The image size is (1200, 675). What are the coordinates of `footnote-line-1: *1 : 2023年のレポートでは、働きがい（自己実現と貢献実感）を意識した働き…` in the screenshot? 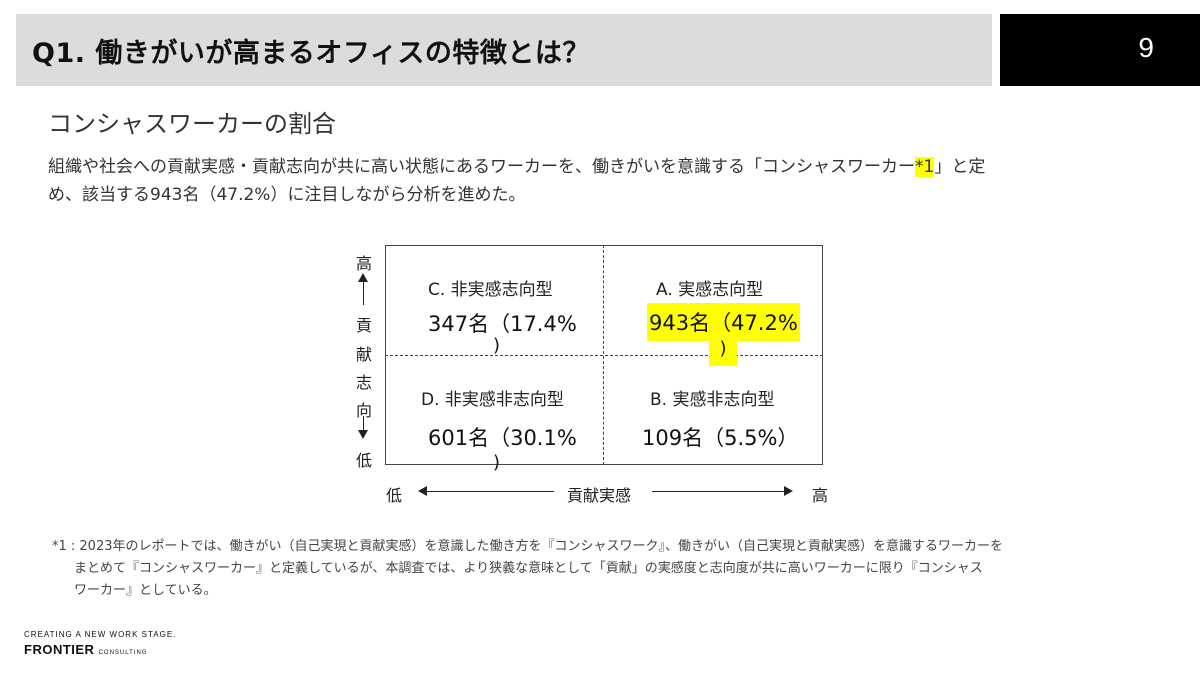 It's located at (528, 546).